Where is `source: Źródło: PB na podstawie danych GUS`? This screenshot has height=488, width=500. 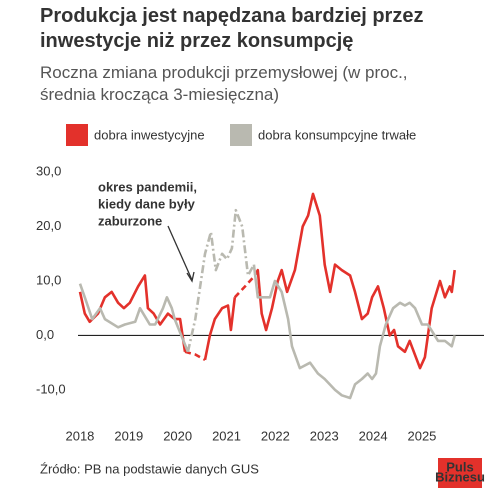
source: Źródło: PB na podstawie danych GUS is located at coordinates (149, 468).